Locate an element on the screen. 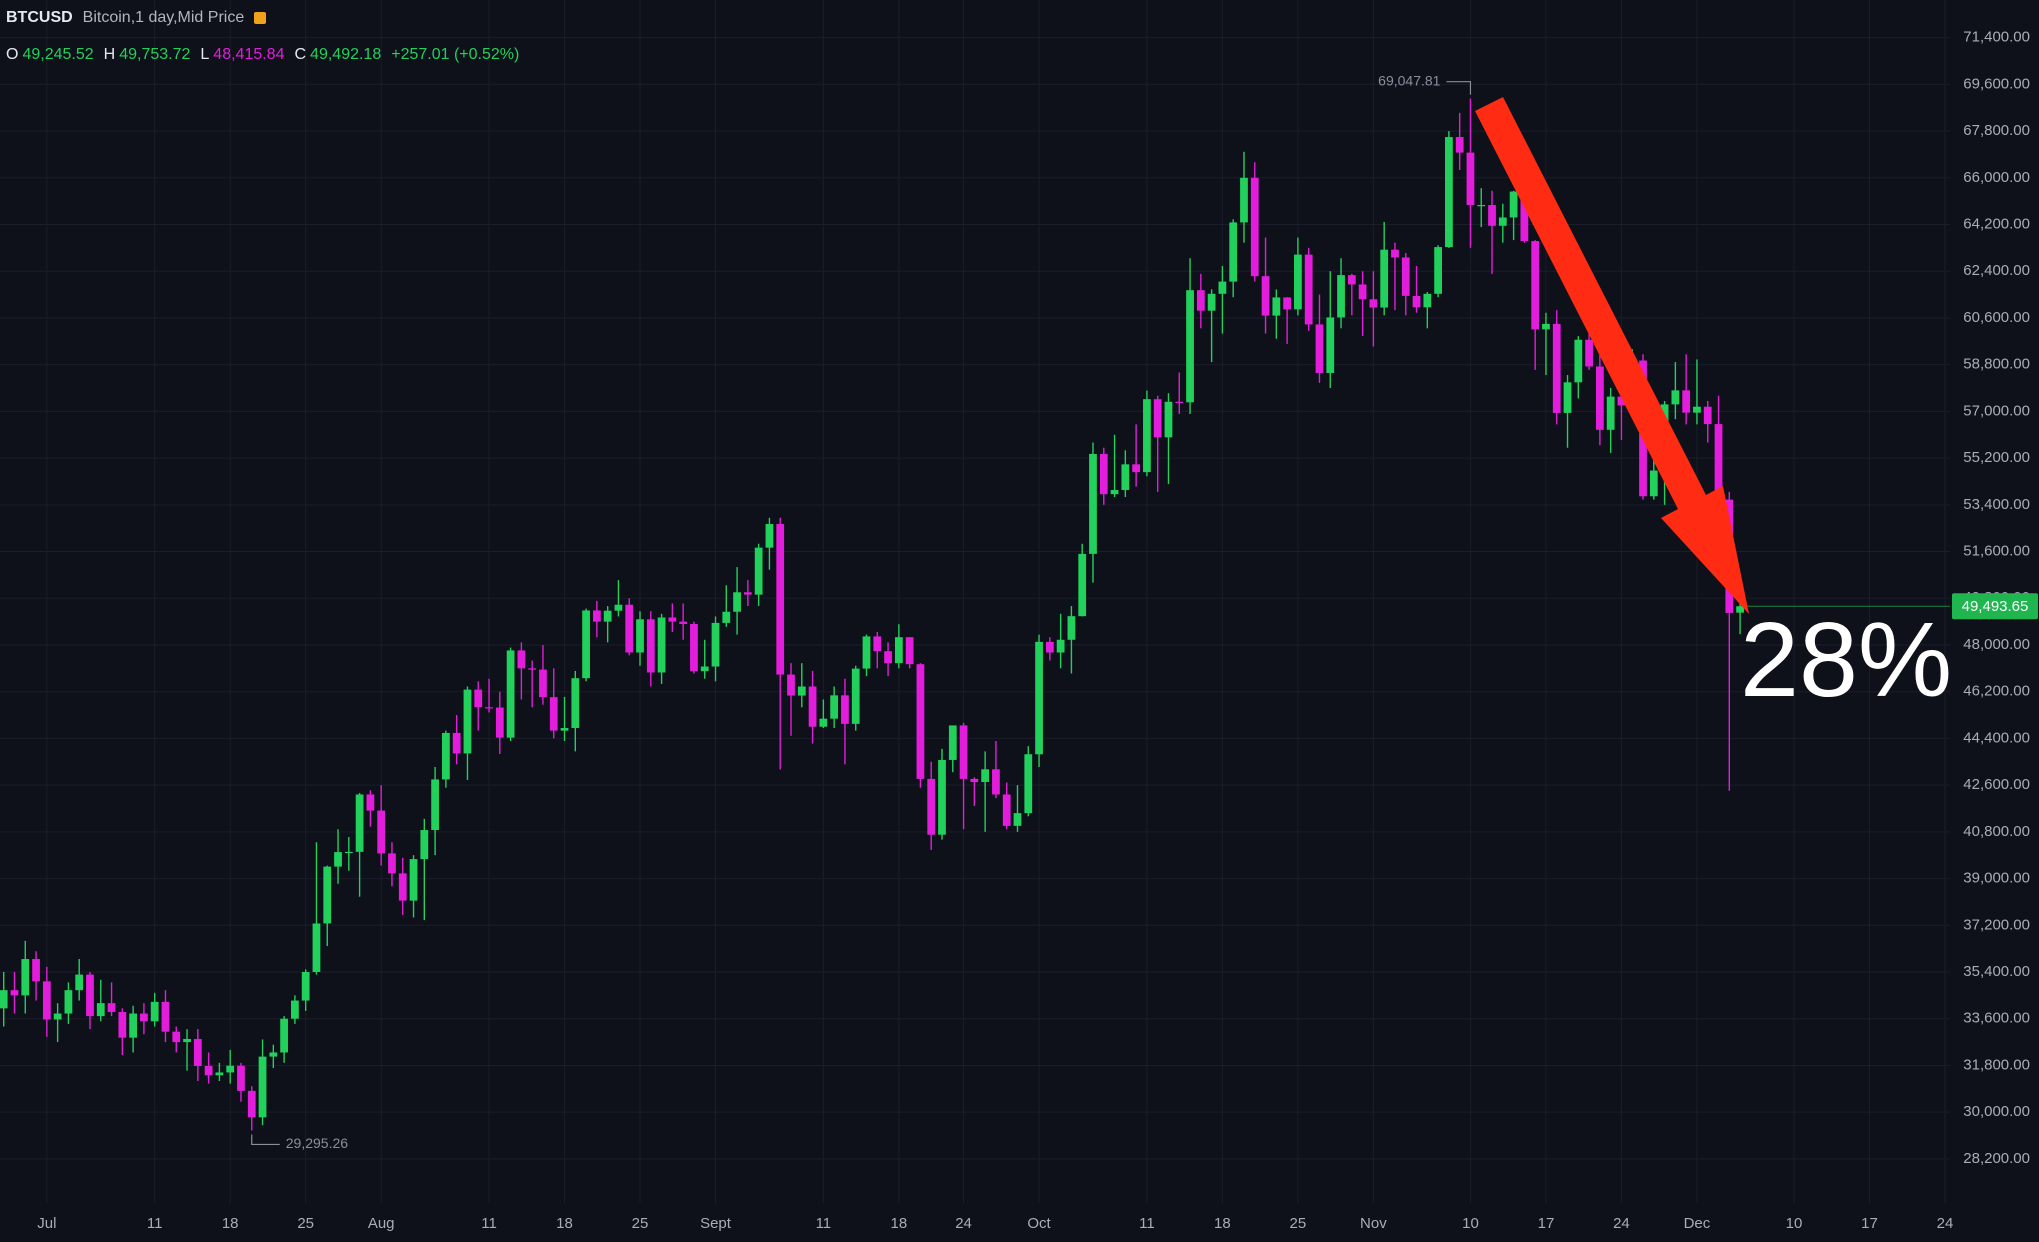 The height and width of the screenshot is (1242, 2039). y-tick-label: 53,400.00 is located at coordinates (1996, 504).